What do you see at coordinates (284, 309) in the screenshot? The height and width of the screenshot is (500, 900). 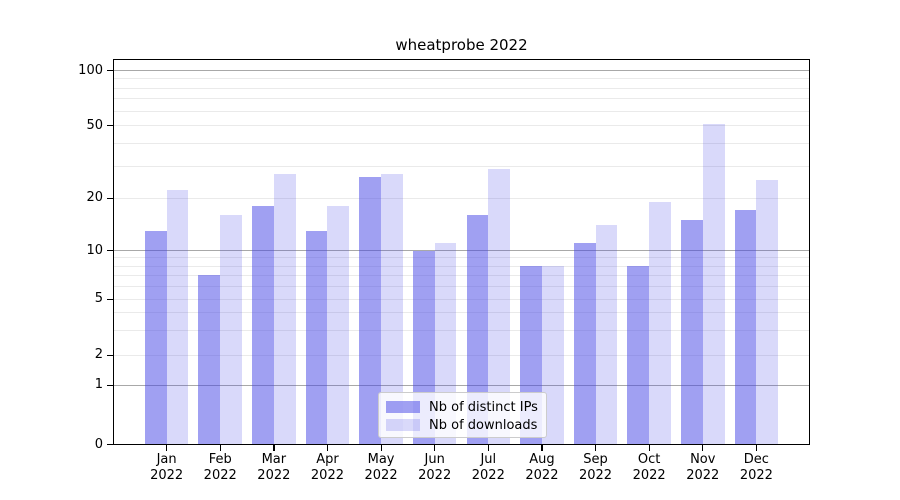 I see `bar-downloads-mar` at bounding box center [284, 309].